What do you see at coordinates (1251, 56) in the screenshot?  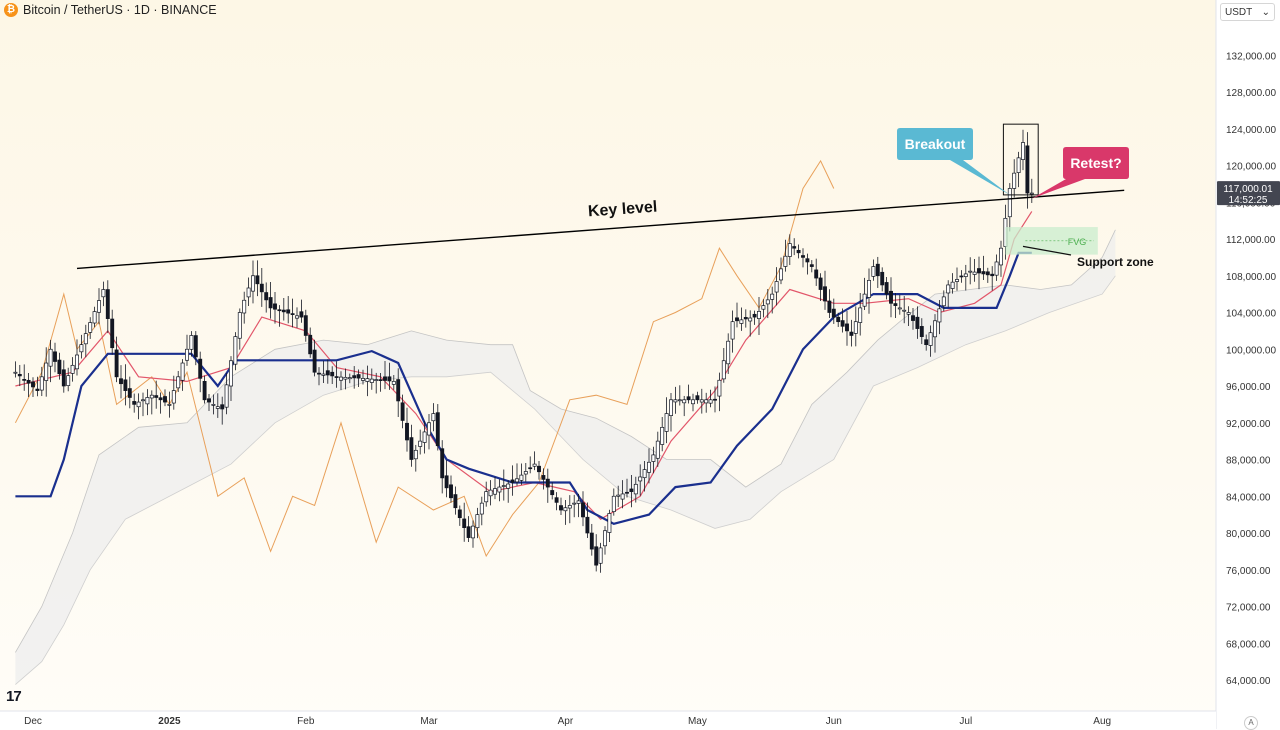 I see `price-tick-label: 132,000.00` at bounding box center [1251, 56].